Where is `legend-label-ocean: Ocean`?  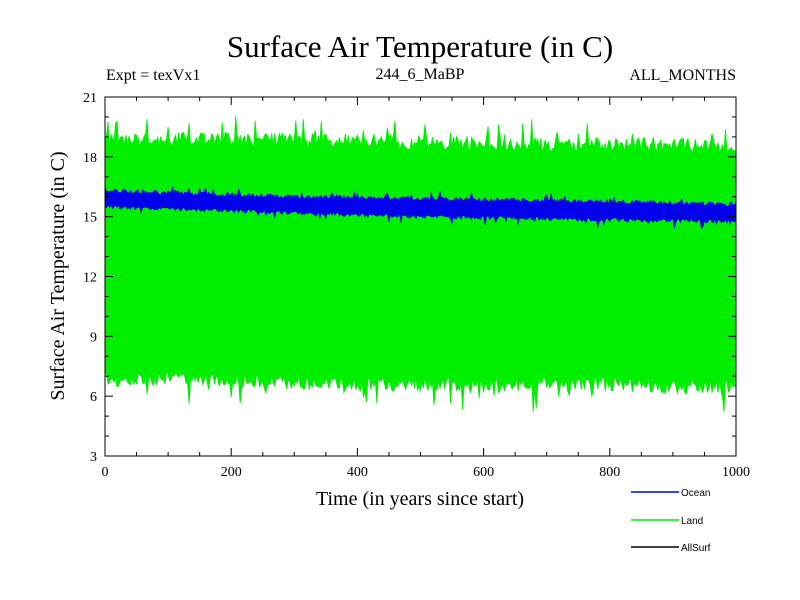
legend-label-ocean: Ocean is located at coordinates (695, 493).